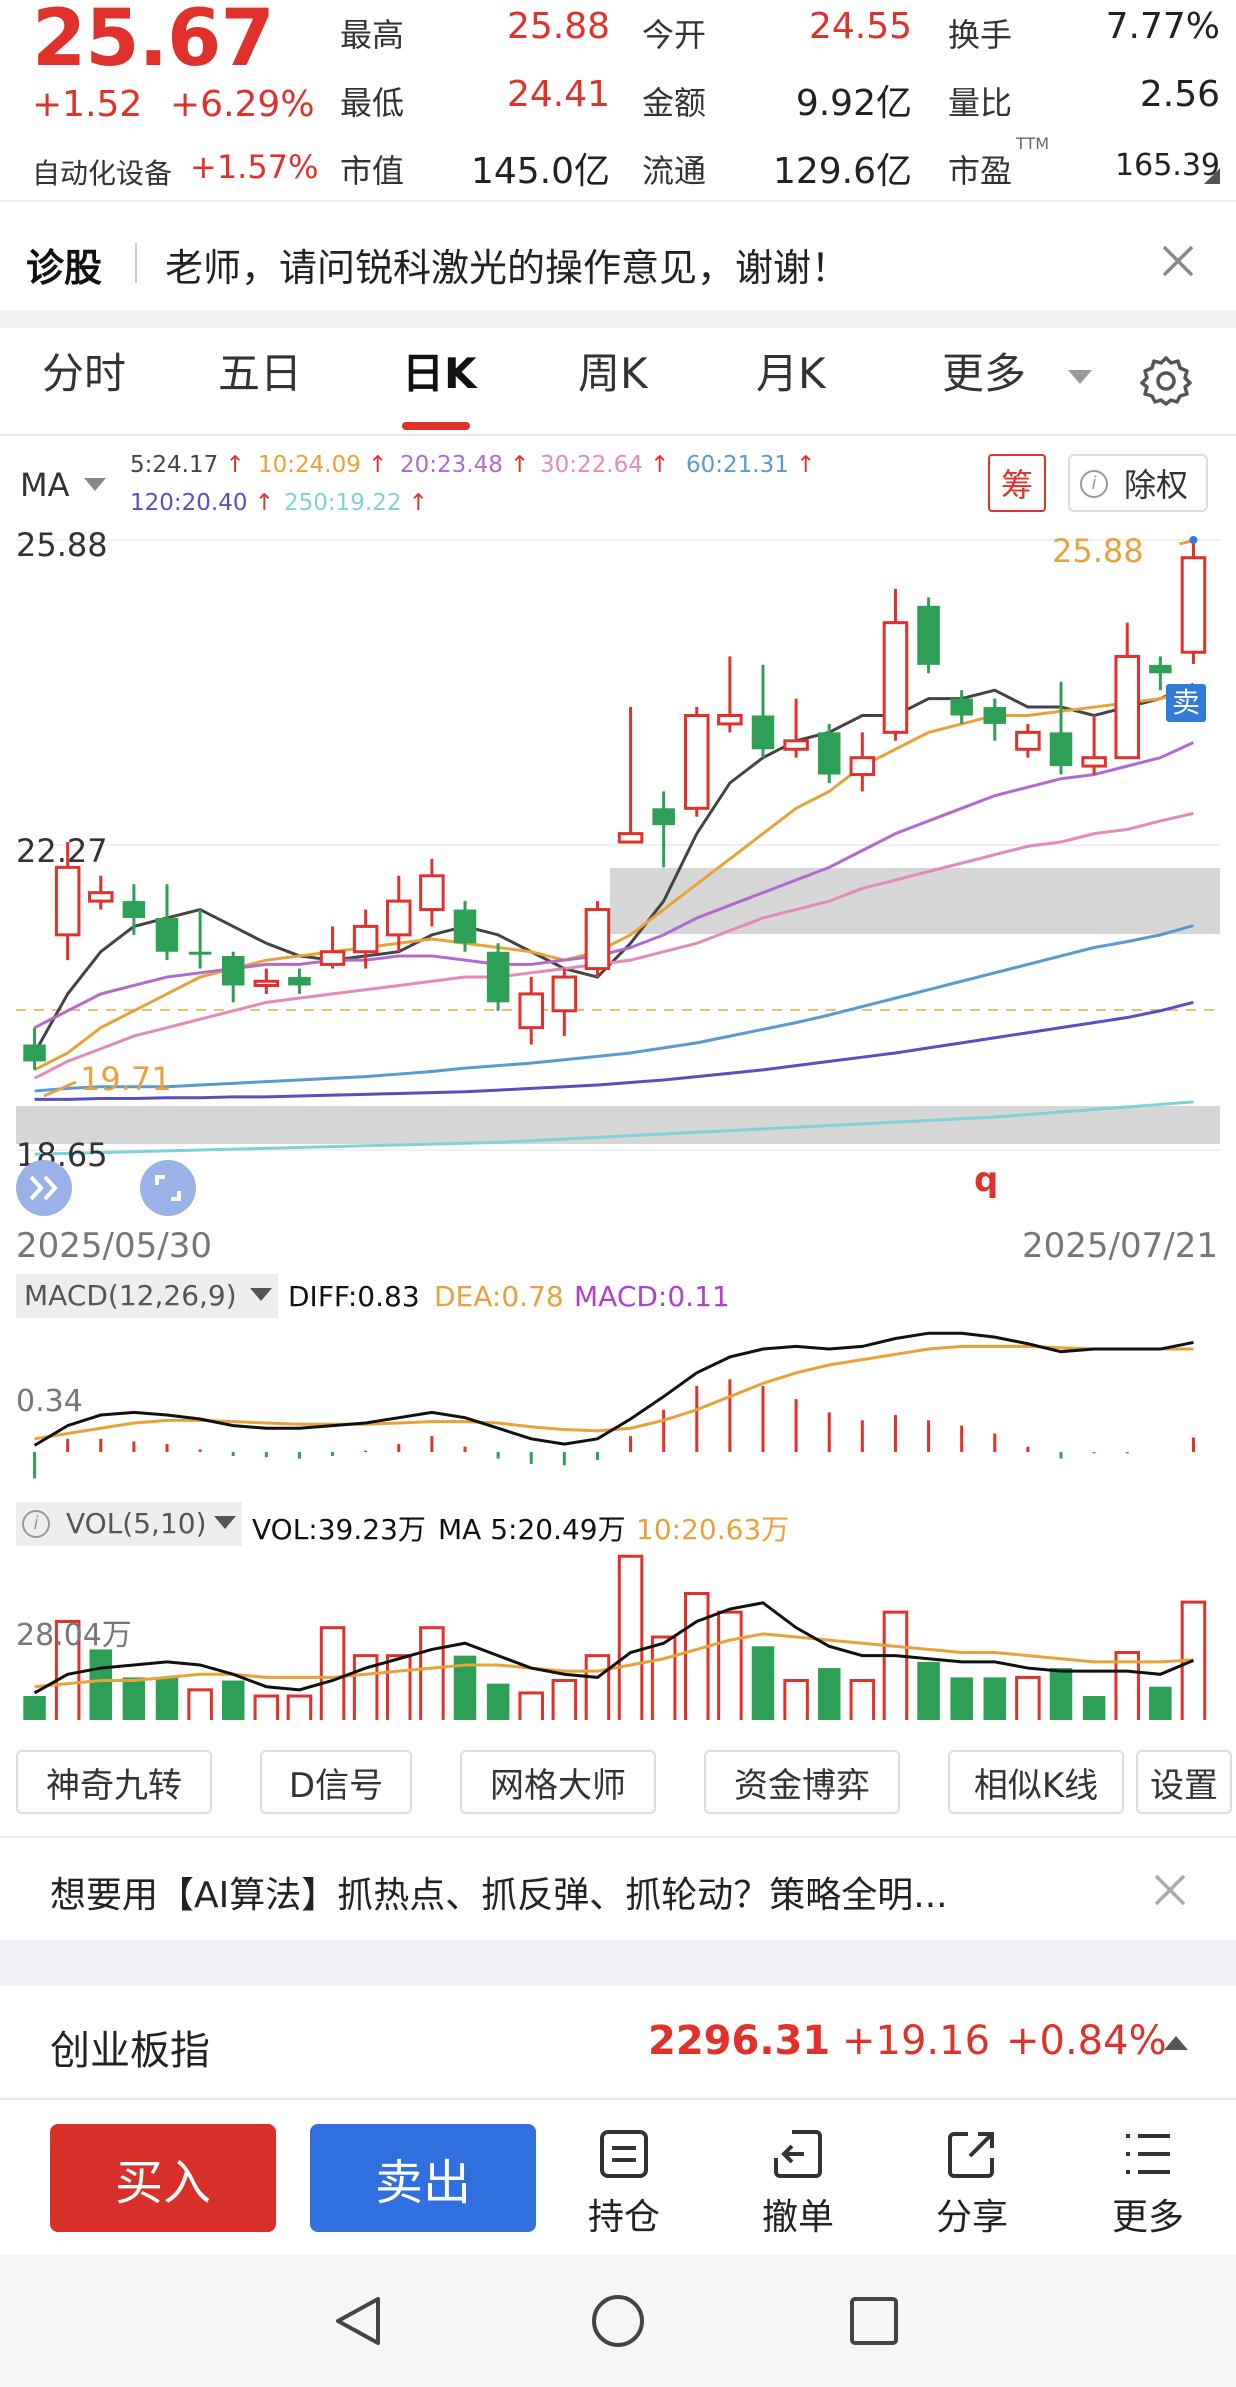 The image size is (1236, 2387). Describe the element at coordinates (422, 2183) in the screenshot. I see `sell-label: 卖出` at that location.